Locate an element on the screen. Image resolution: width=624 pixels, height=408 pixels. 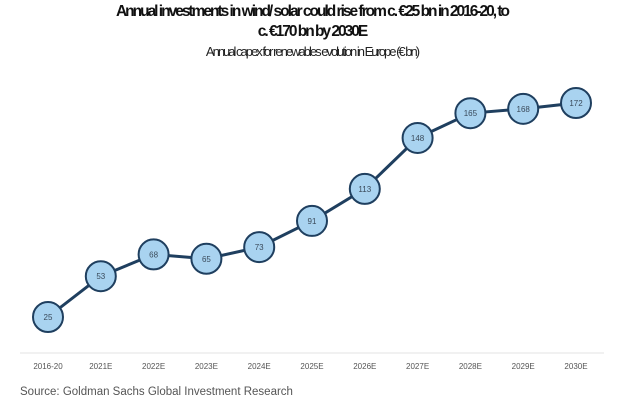
x-tick-label: 2021E is located at coordinates (100, 366).